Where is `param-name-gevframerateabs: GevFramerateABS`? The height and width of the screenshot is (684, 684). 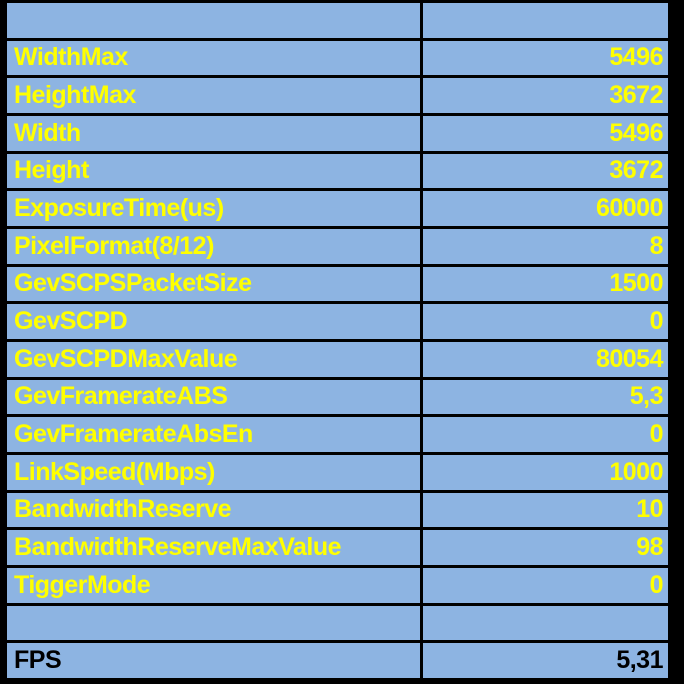
param-name-gevframerateabs: GevFramerateABS is located at coordinates (213, 397).